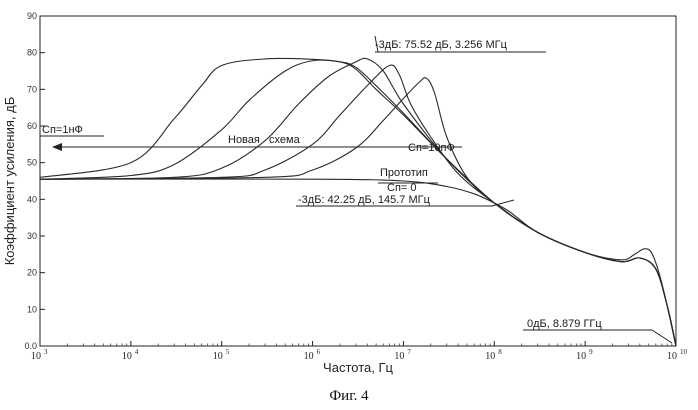 This screenshot has height=410, width=698. Describe the element at coordinates (32, 199) in the screenshot. I see `y-tick-label: 40` at that location.